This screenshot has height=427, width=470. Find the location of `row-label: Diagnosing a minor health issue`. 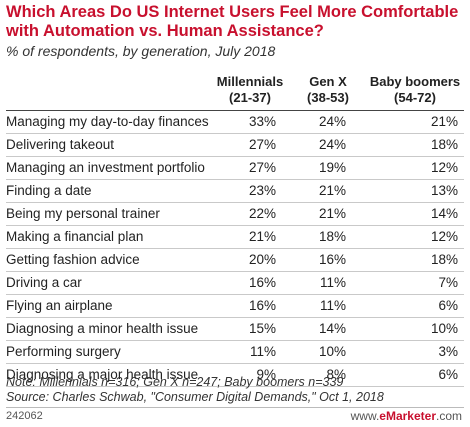

row-label: Diagnosing a minor health issue is located at coordinates (102, 328).